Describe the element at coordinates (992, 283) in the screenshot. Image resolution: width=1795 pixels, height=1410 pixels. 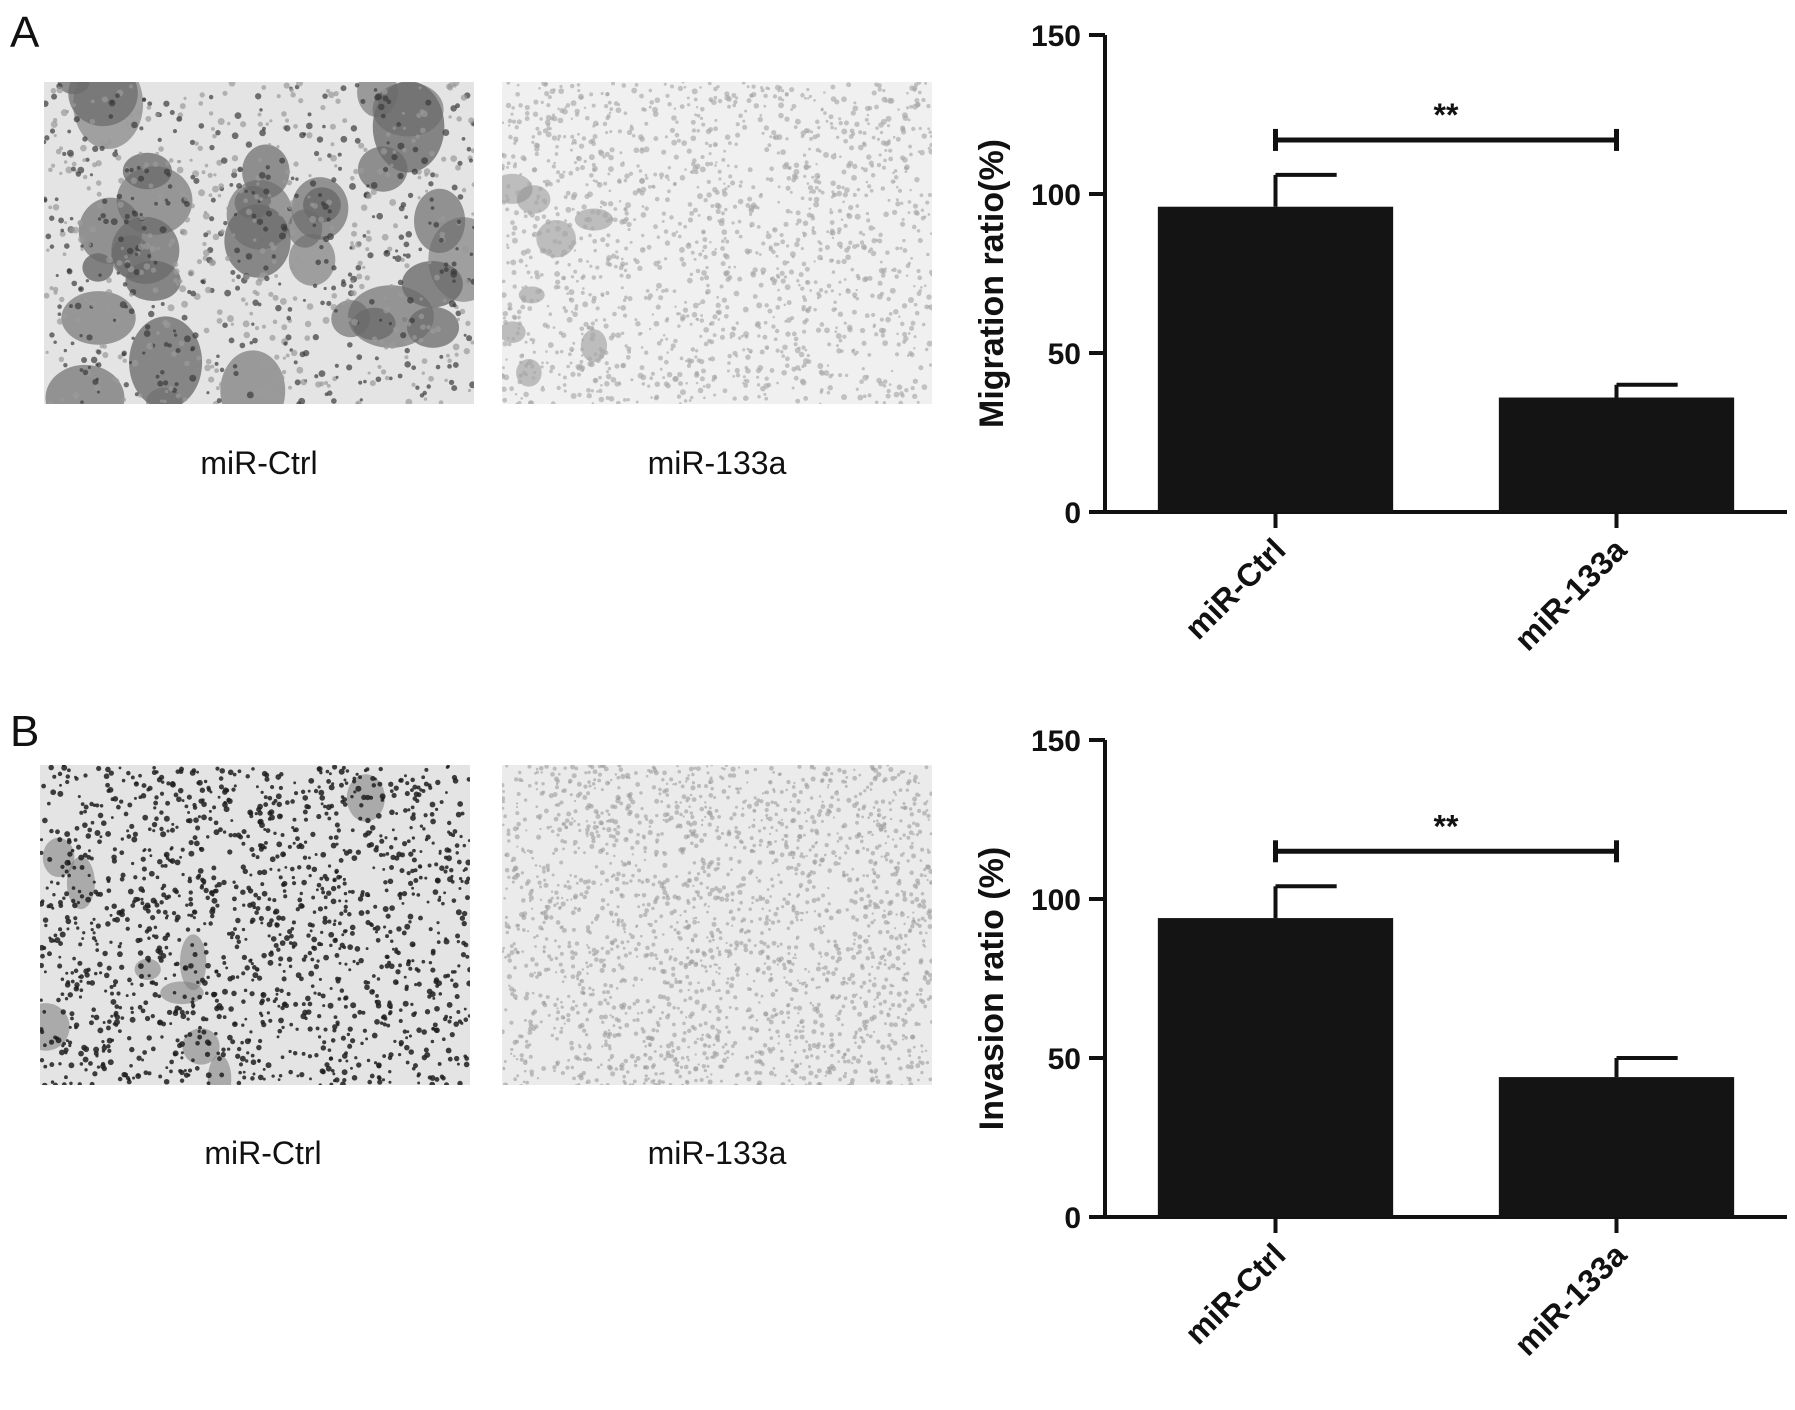
I see `y-axis-title: Migration ratio(%)` at that location.